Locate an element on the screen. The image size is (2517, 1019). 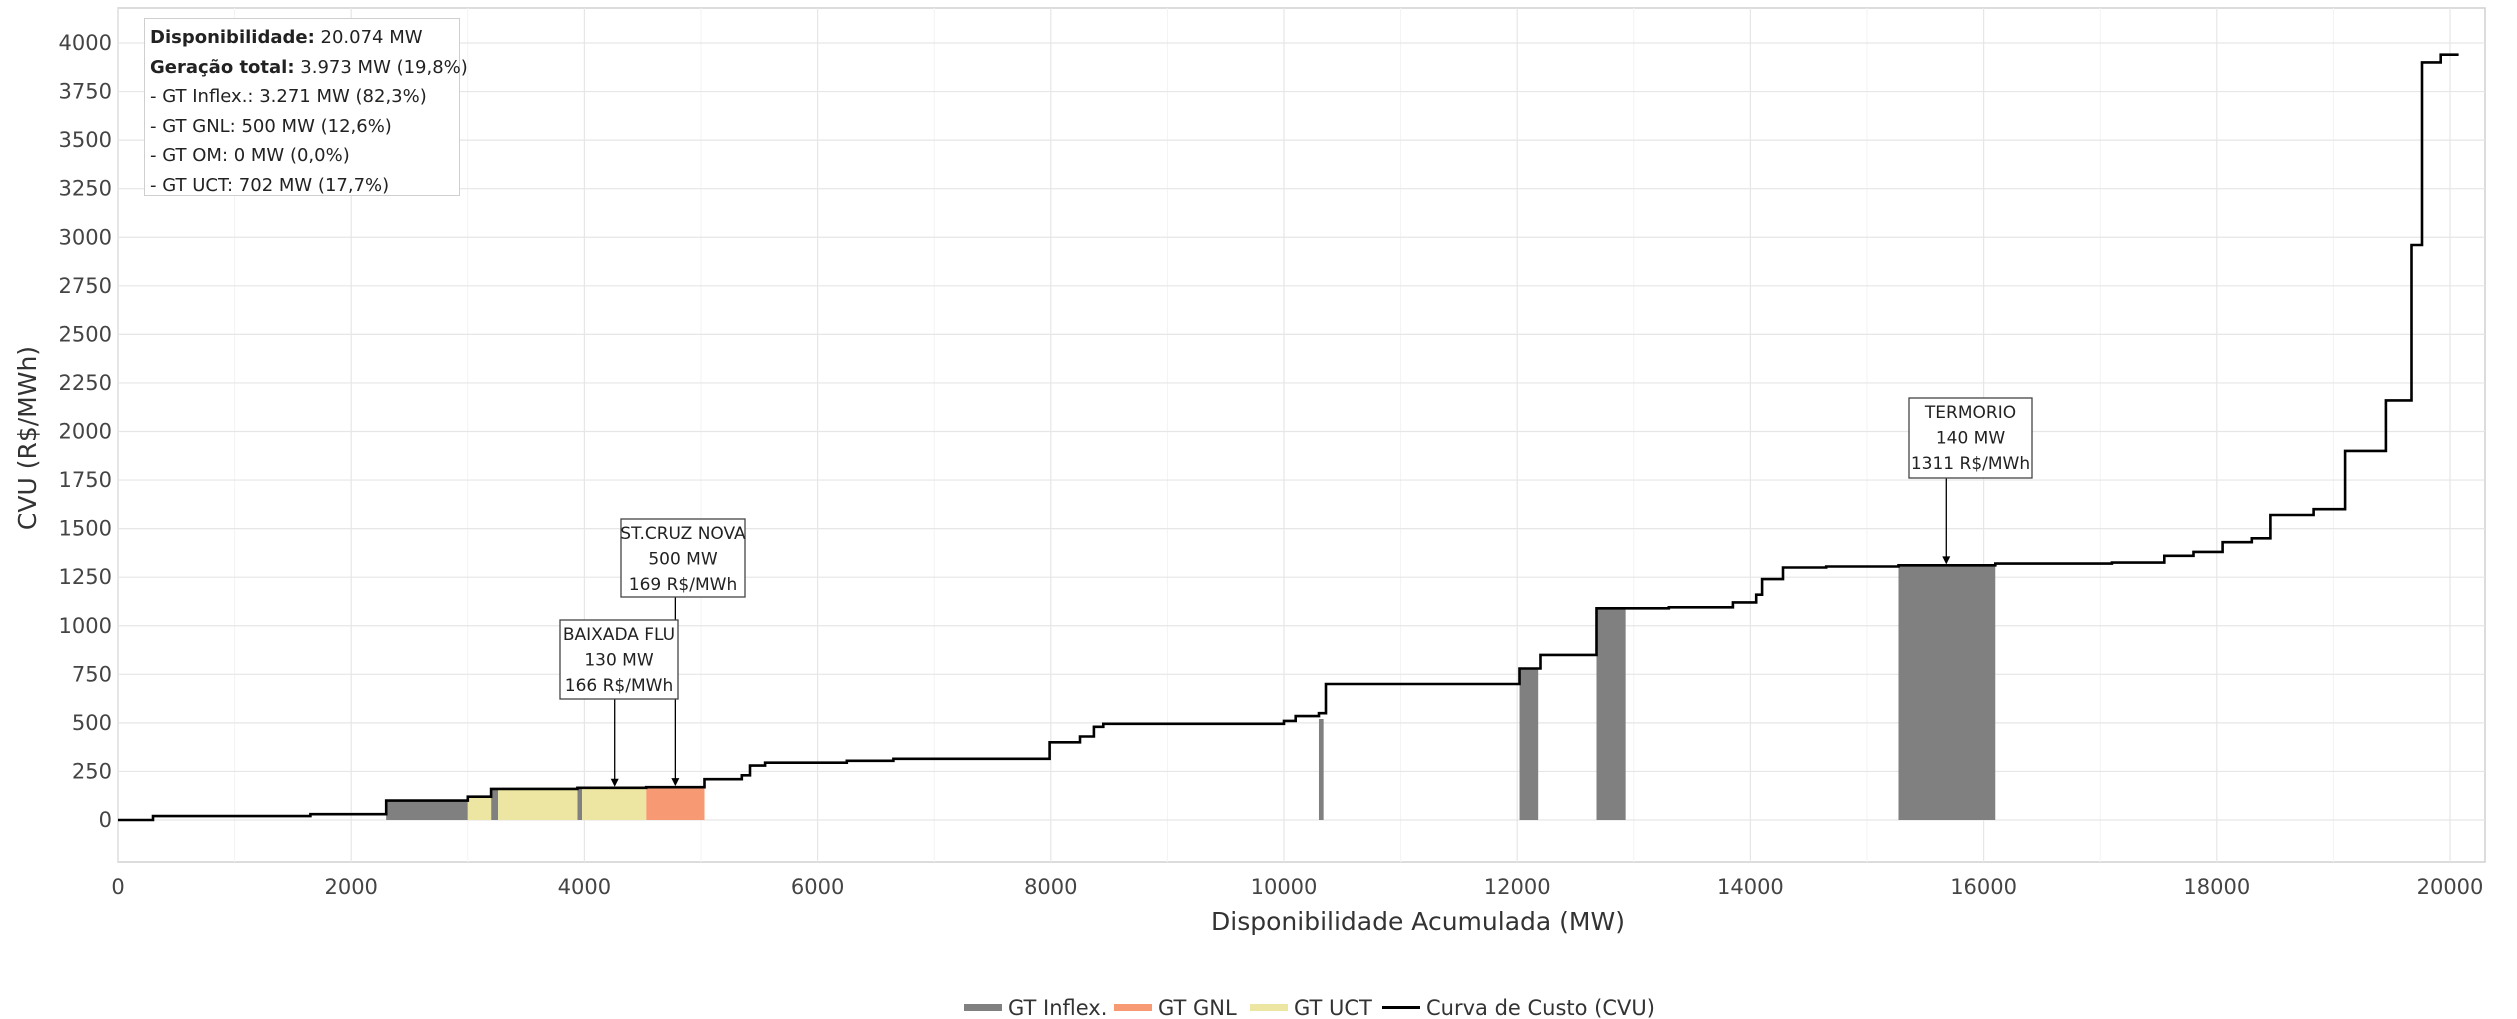
y-tick-label: 500 is located at coordinates (92, 723).